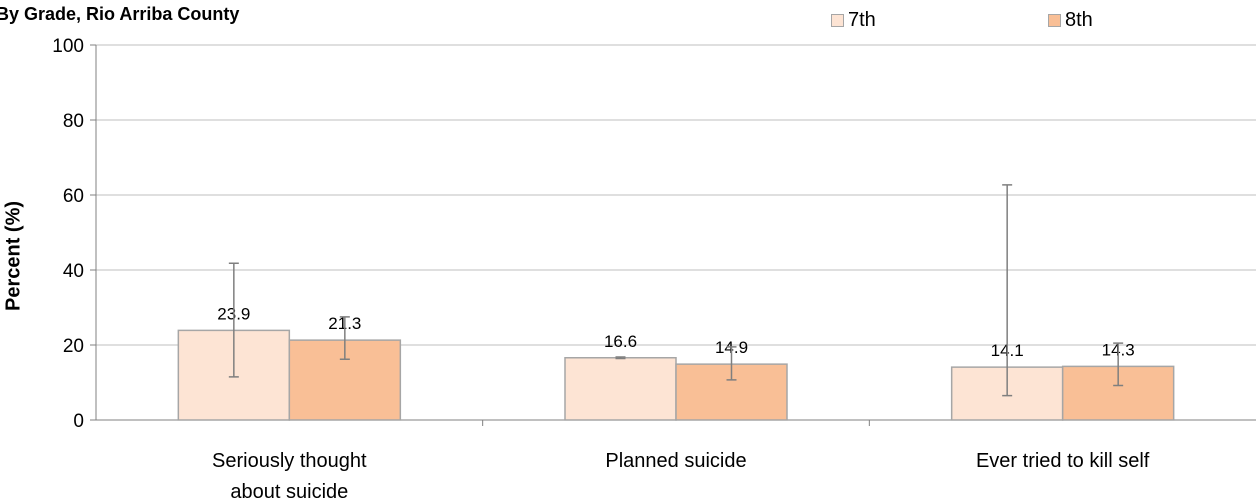  Describe the element at coordinates (73, 271) in the screenshot. I see `y-tick-label-40: 40` at that location.